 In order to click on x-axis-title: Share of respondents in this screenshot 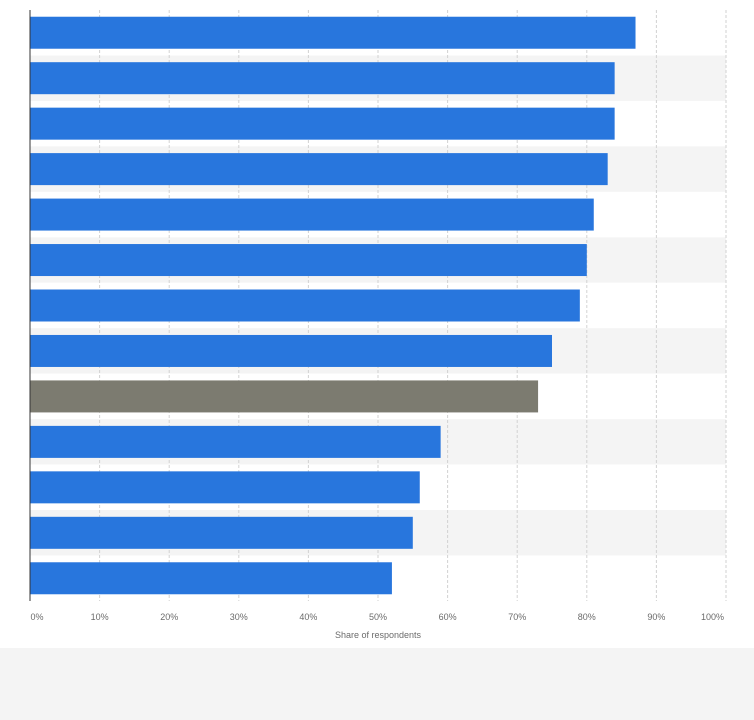, I will do `click(378, 635)`.